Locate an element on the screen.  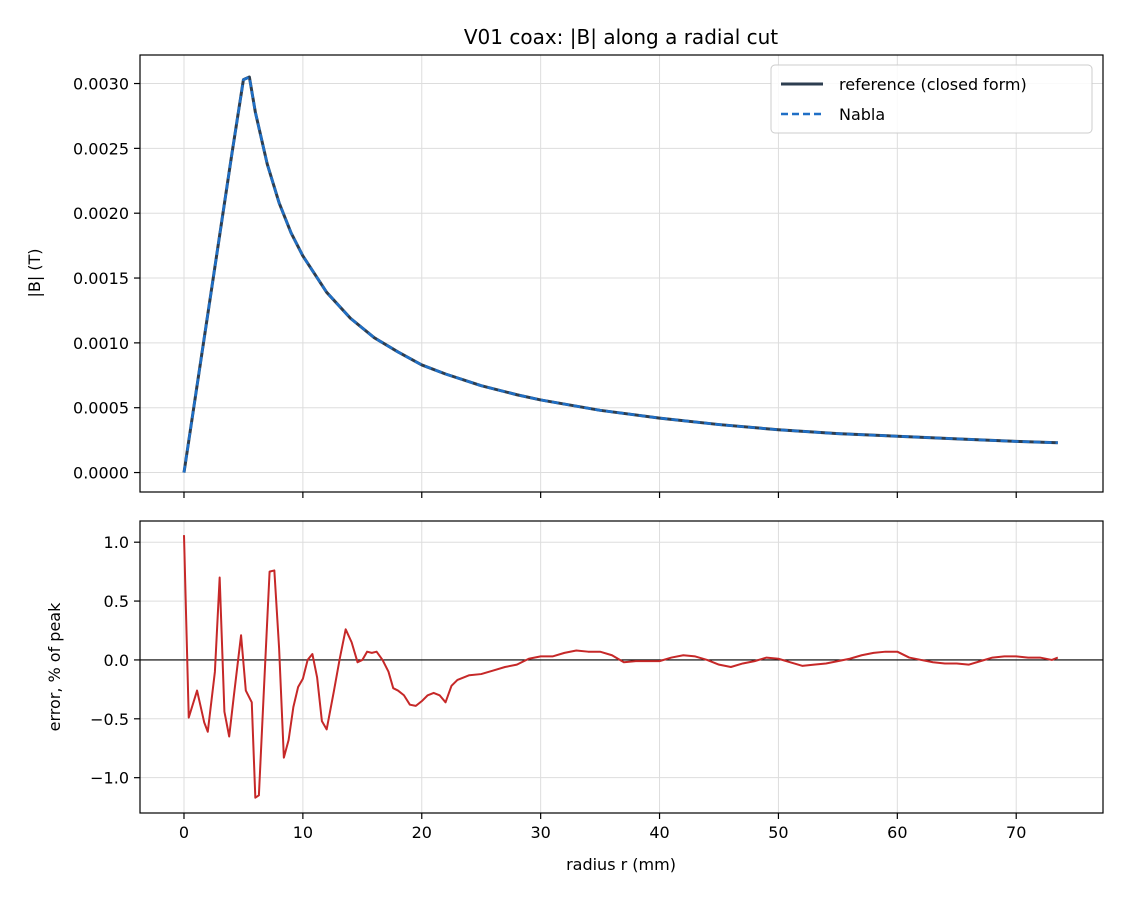
top-y-tick-label: 0.0010 is located at coordinates (101, 343).